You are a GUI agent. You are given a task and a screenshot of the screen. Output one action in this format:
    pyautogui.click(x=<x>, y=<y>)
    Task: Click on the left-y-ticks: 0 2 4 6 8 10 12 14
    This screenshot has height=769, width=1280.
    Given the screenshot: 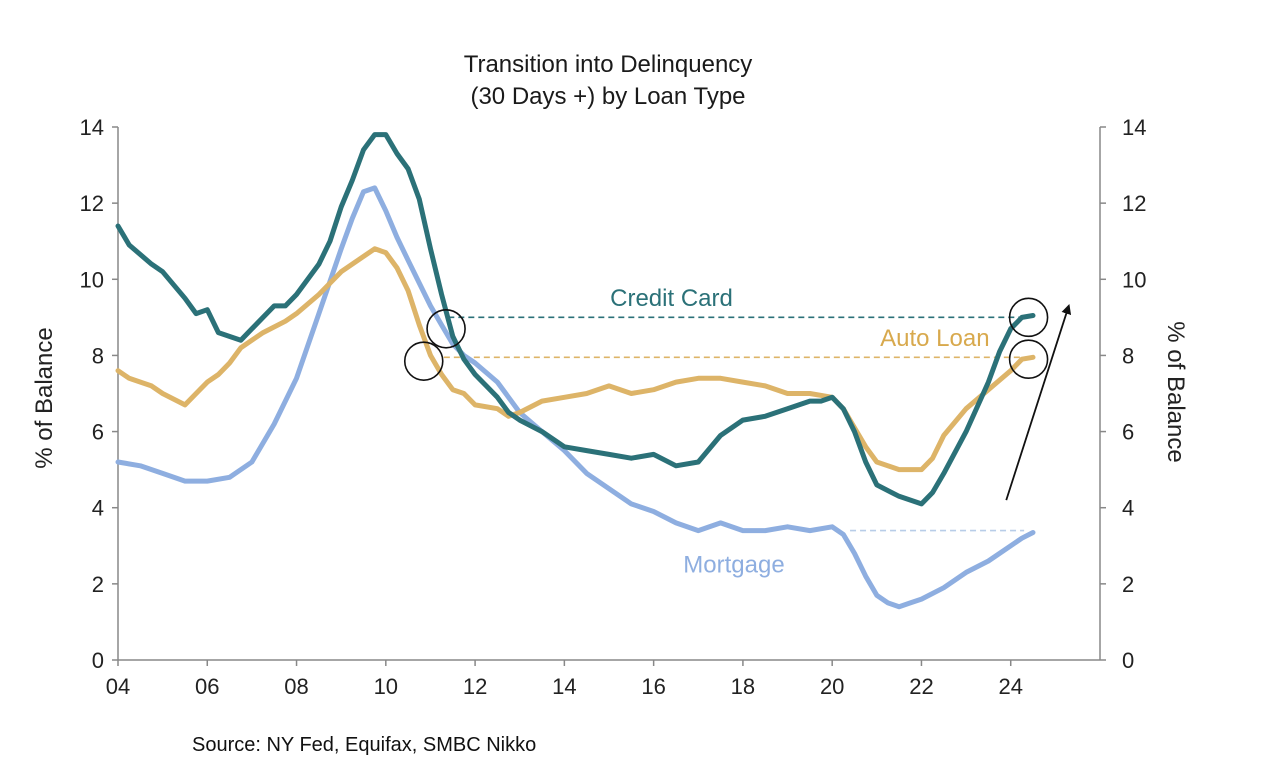 What is the action you would take?
    pyautogui.click(x=99, y=394)
    